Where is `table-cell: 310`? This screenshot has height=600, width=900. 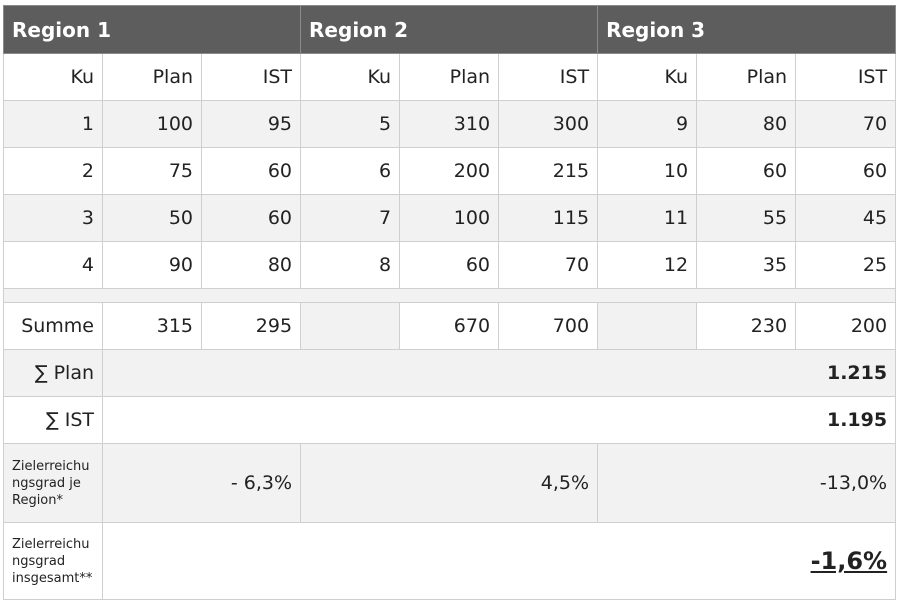
table-cell: 310 is located at coordinates (449, 124).